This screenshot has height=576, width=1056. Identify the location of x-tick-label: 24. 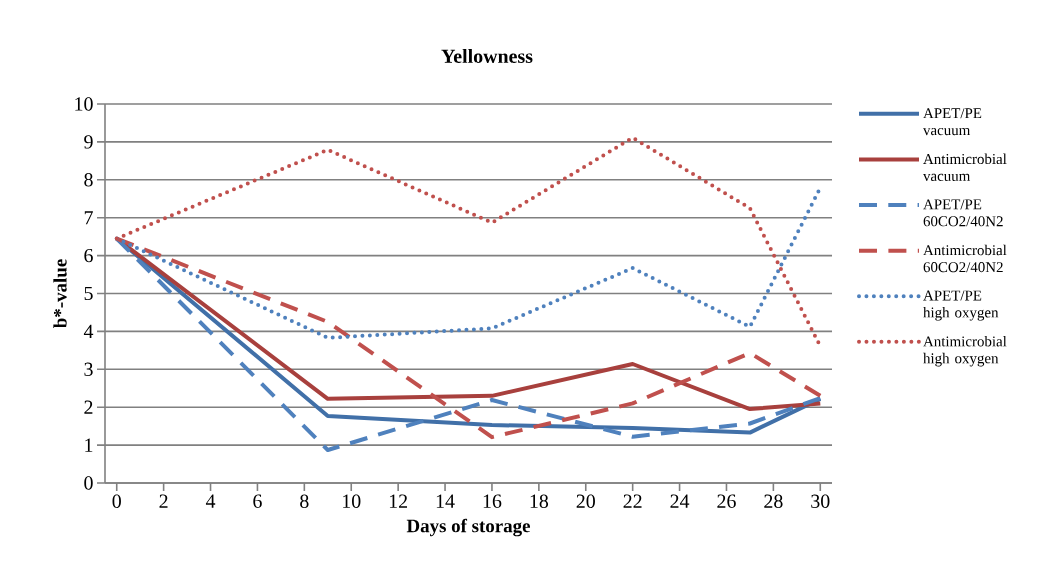
(680, 501).